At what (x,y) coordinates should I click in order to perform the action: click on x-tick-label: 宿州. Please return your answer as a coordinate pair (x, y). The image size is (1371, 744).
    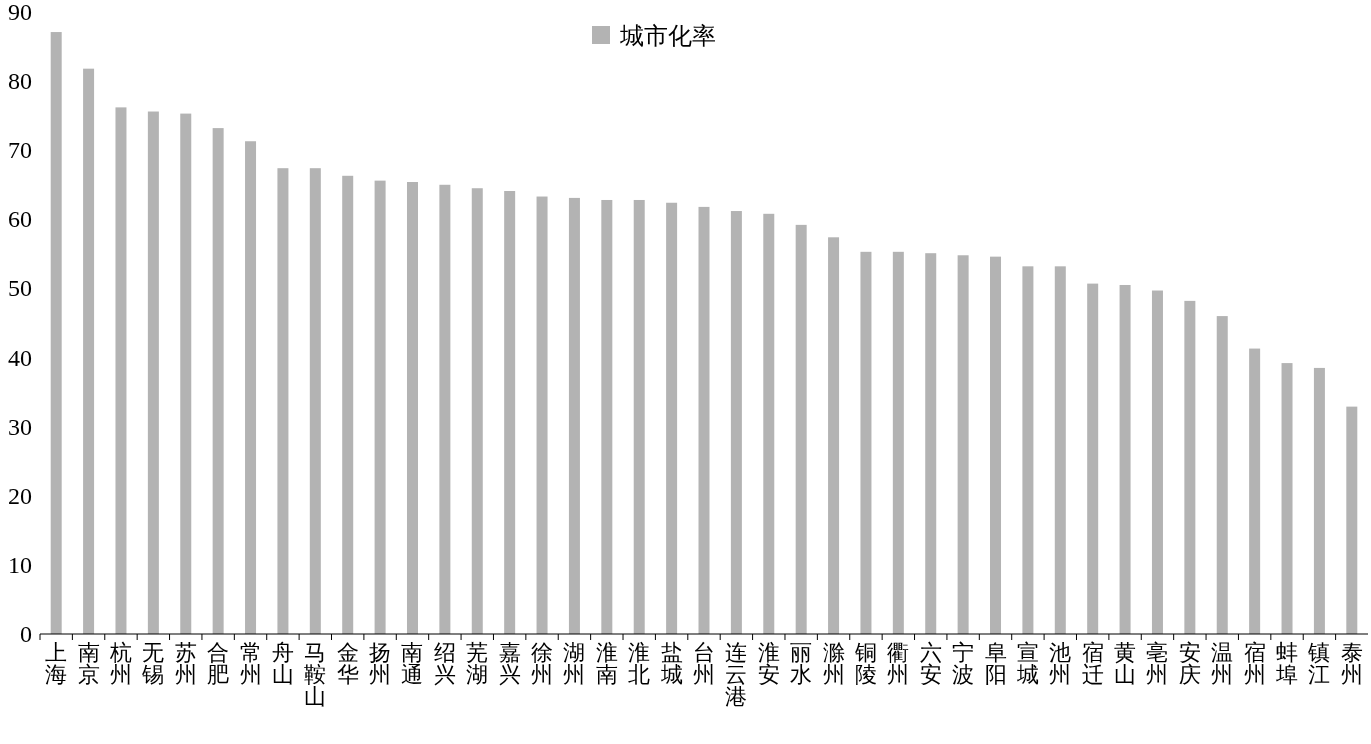
    Looking at the image, I should click on (1254, 663).